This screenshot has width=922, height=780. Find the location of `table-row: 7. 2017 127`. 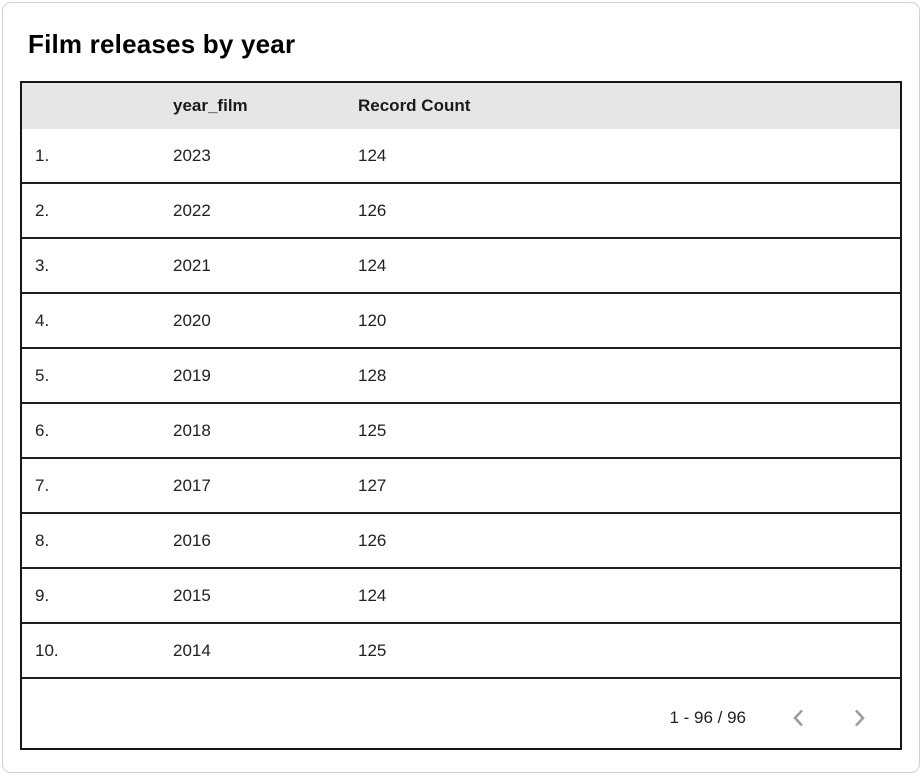

table-row: 7. 2017 127 is located at coordinates (461, 486).